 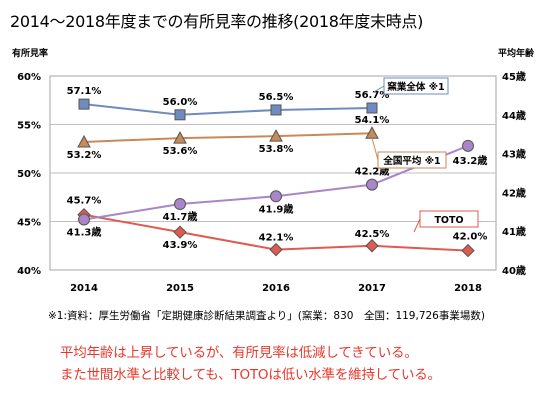 What do you see at coordinates (250, 375) in the screenshot?
I see `summary-line-2: また世間水準と比較しても、TOTOは低い水準を維持している。` at bounding box center [250, 375].